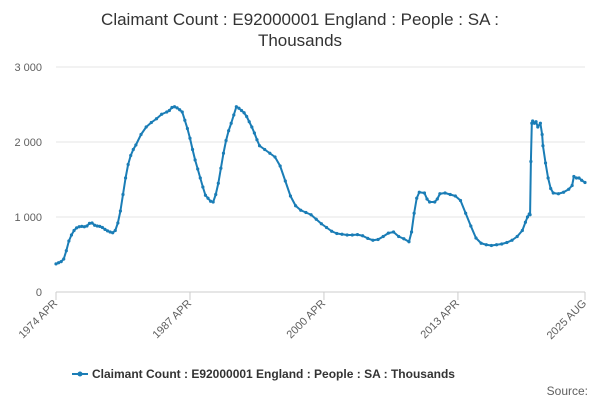 The width and height of the screenshot is (600, 400). What do you see at coordinates (28, 143) in the screenshot?
I see `y-tick-label: 2 000` at bounding box center [28, 143].